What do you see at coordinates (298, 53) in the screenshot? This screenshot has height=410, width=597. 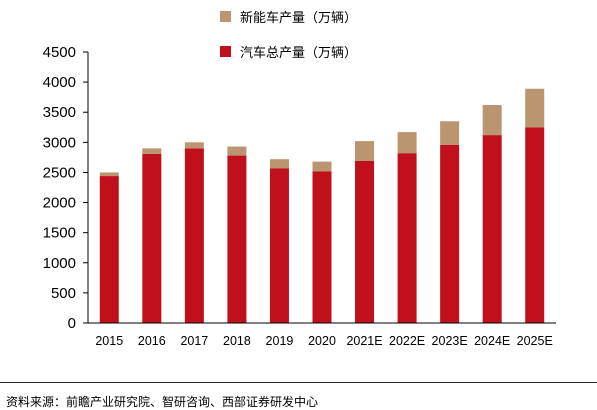 I see `legend-label: 汽车总产量（万辆）` at bounding box center [298, 53].